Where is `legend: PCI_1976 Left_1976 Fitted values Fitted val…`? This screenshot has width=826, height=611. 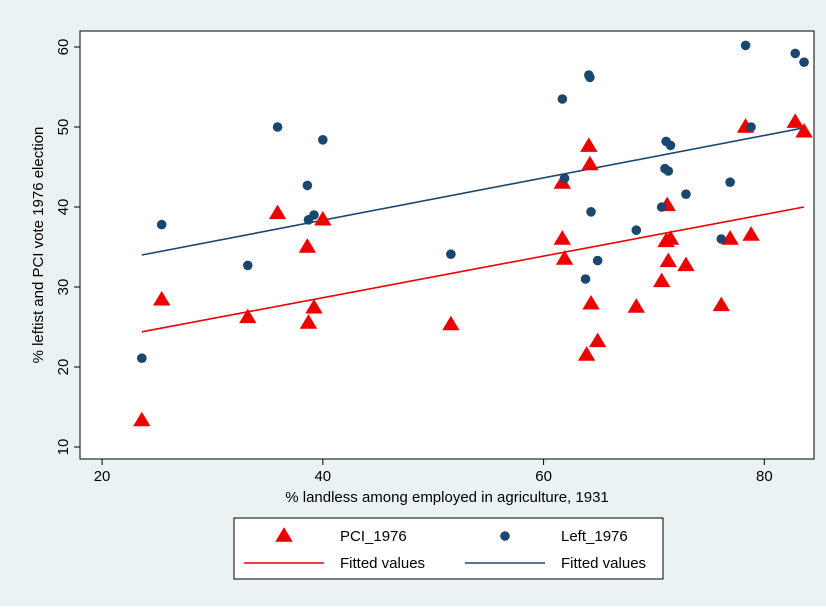 legend: PCI_1976 Left_1976 Fitted values Fitted val… is located at coordinates (448, 548).